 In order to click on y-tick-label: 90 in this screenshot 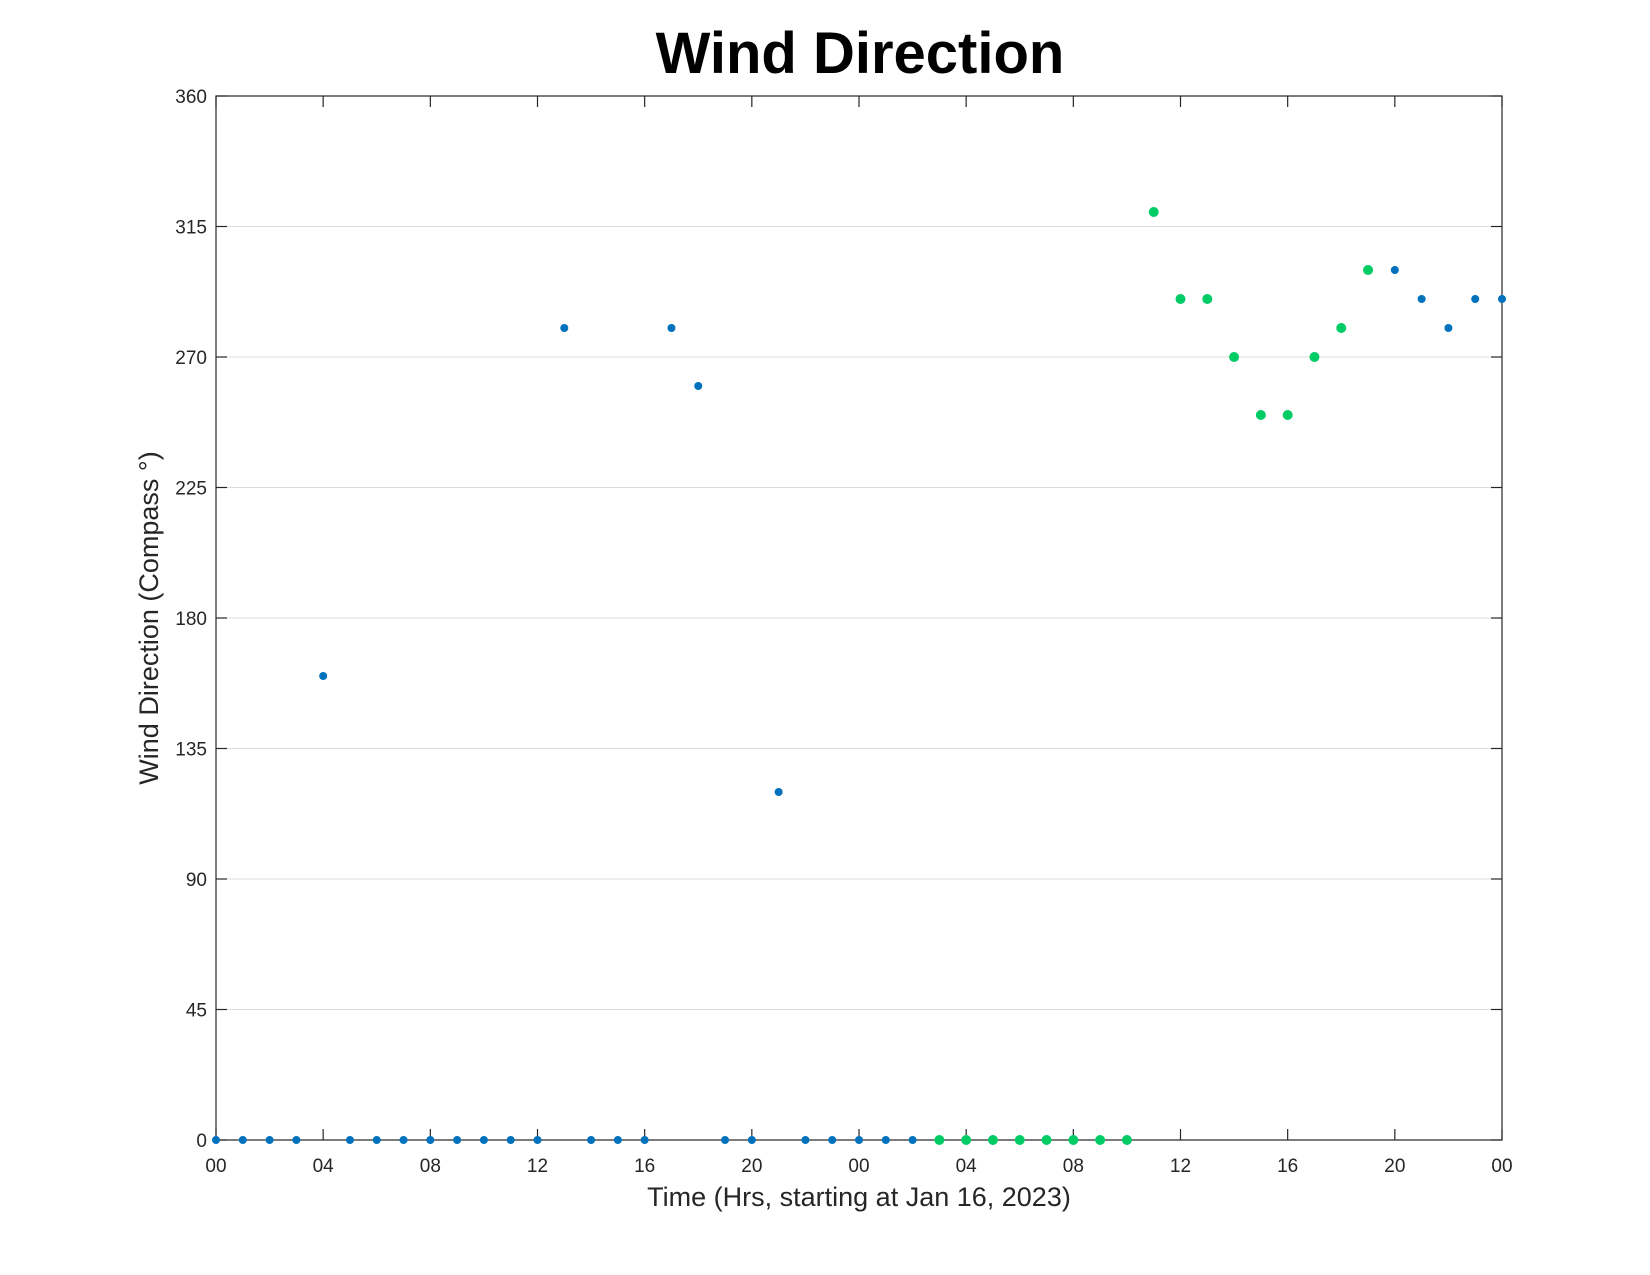, I will do `click(196, 880)`.